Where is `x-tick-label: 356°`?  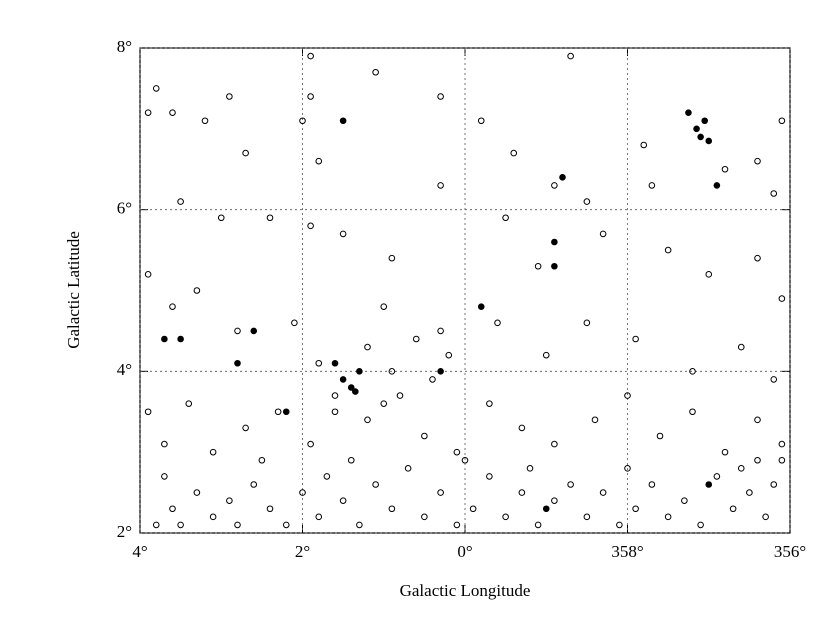
x-tick-label: 356° is located at coordinates (790, 551).